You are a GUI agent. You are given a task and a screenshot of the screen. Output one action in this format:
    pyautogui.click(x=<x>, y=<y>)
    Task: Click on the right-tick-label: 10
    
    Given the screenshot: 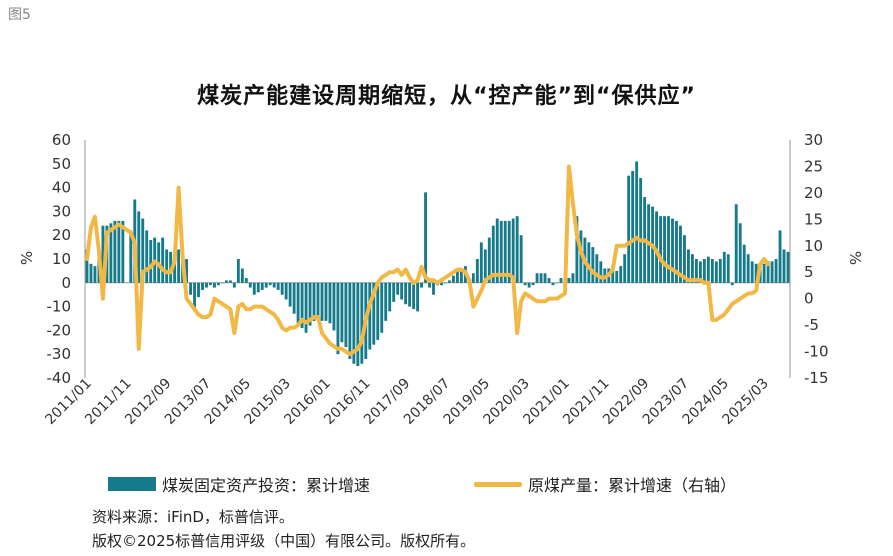 What is the action you would take?
    pyautogui.click(x=813, y=246)
    